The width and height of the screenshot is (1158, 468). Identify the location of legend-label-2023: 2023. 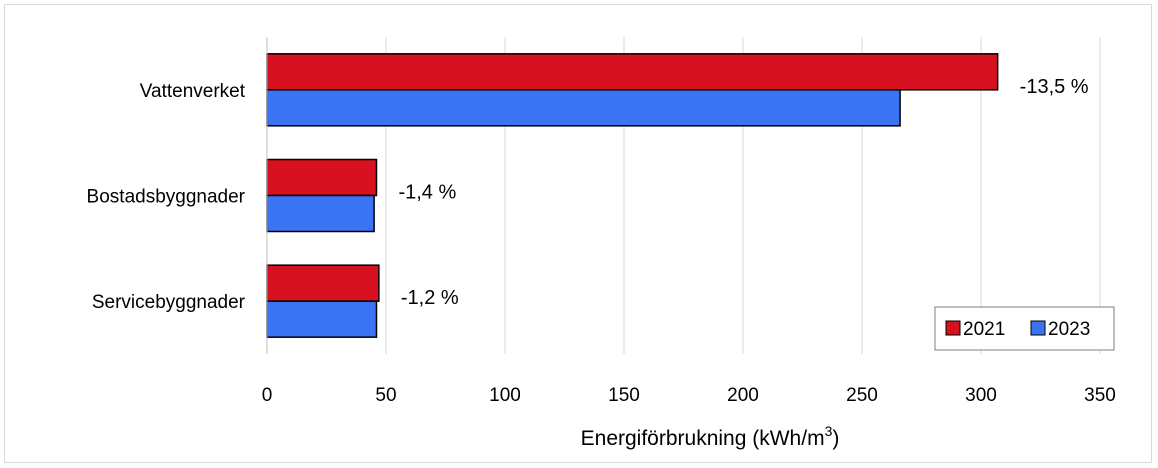
(1069, 329).